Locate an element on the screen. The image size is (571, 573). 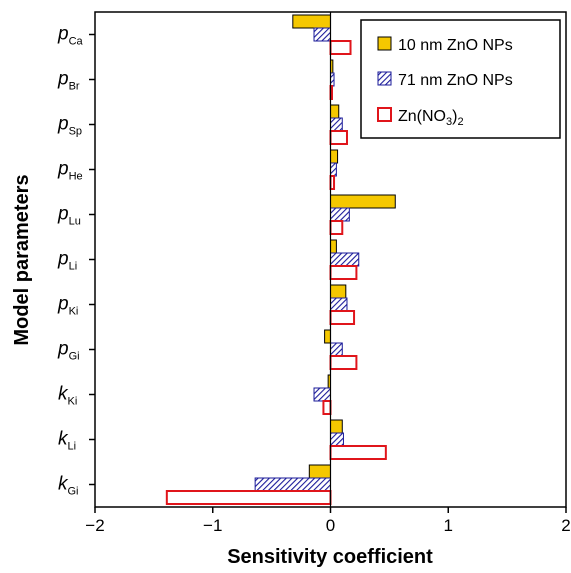
x-tick-label-0: −2 is located at coordinates (94, 525).